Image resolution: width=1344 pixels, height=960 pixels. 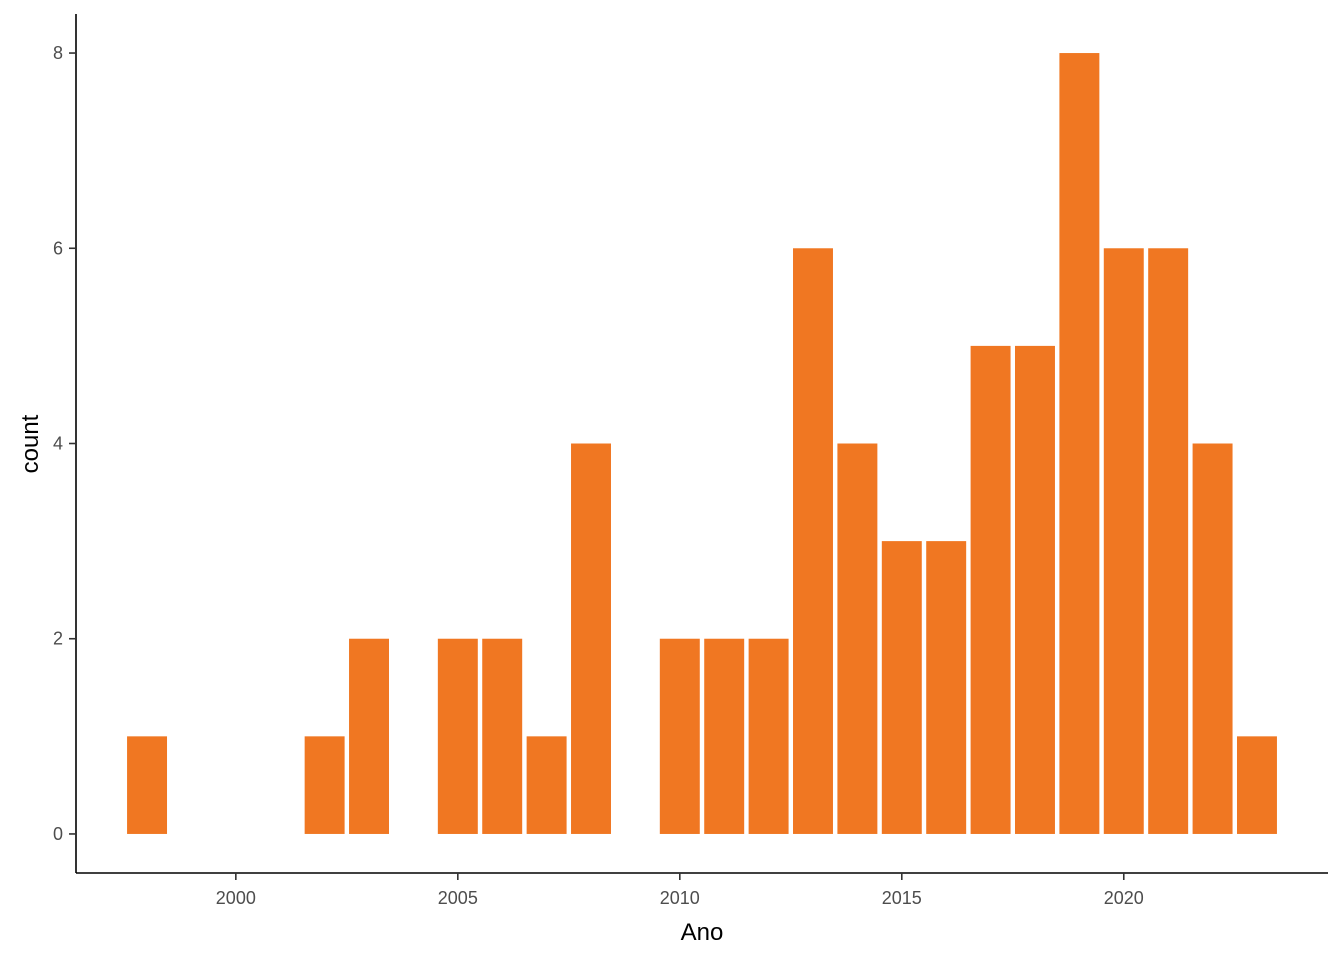 What do you see at coordinates (1212, 638) in the screenshot?
I see `bar-2022` at bounding box center [1212, 638].